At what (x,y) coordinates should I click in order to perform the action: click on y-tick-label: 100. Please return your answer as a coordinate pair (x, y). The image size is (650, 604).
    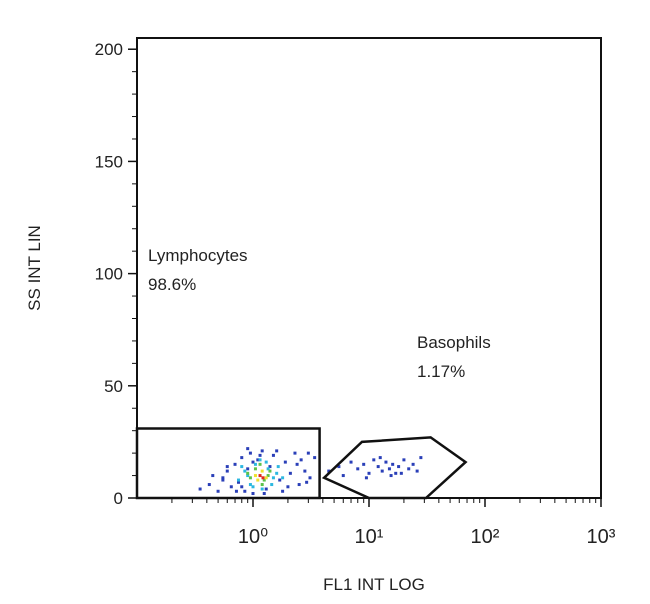
    Looking at the image, I should click on (109, 274).